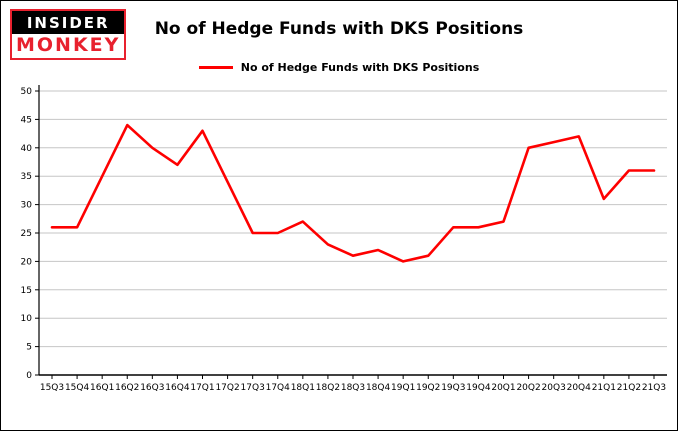 The image size is (678, 431). I want to click on svg-text: 21Q2, so click(629, 388).